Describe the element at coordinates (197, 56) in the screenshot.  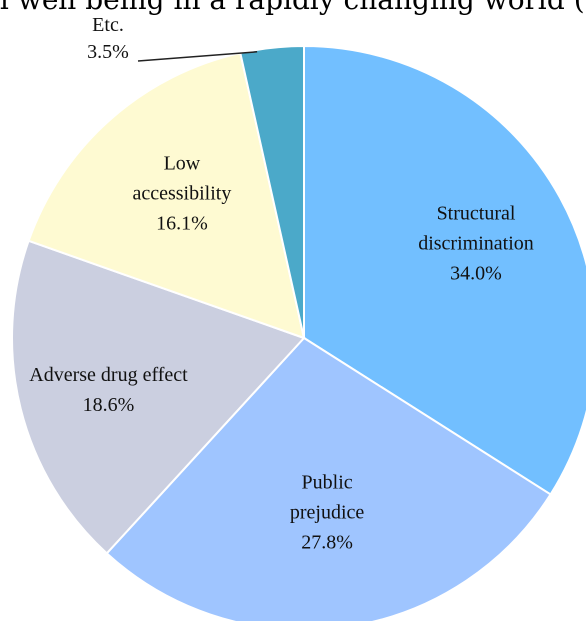
I see `leader-line-etc` at that location.